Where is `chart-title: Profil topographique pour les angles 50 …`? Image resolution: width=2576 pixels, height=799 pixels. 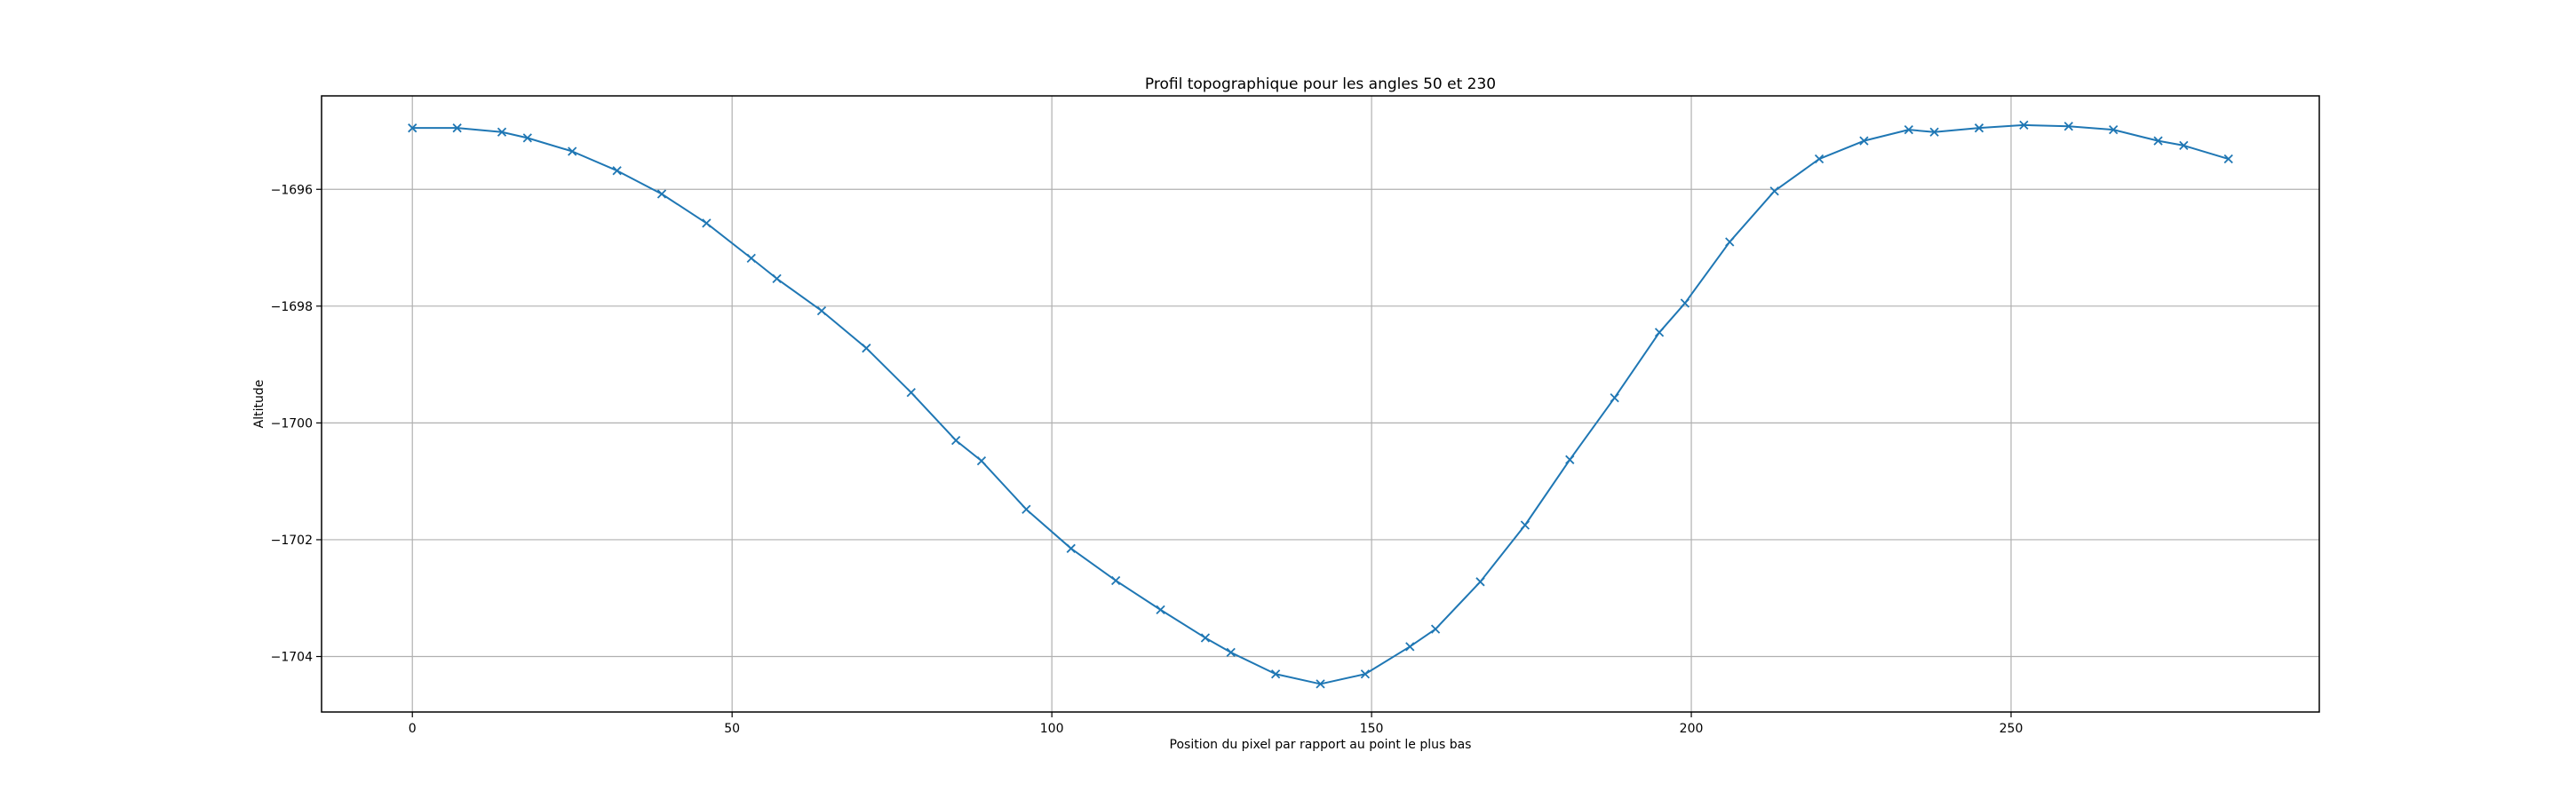
chart-title: Profil topographique pour les angles 50 … is located at coordinates (1320, 84).